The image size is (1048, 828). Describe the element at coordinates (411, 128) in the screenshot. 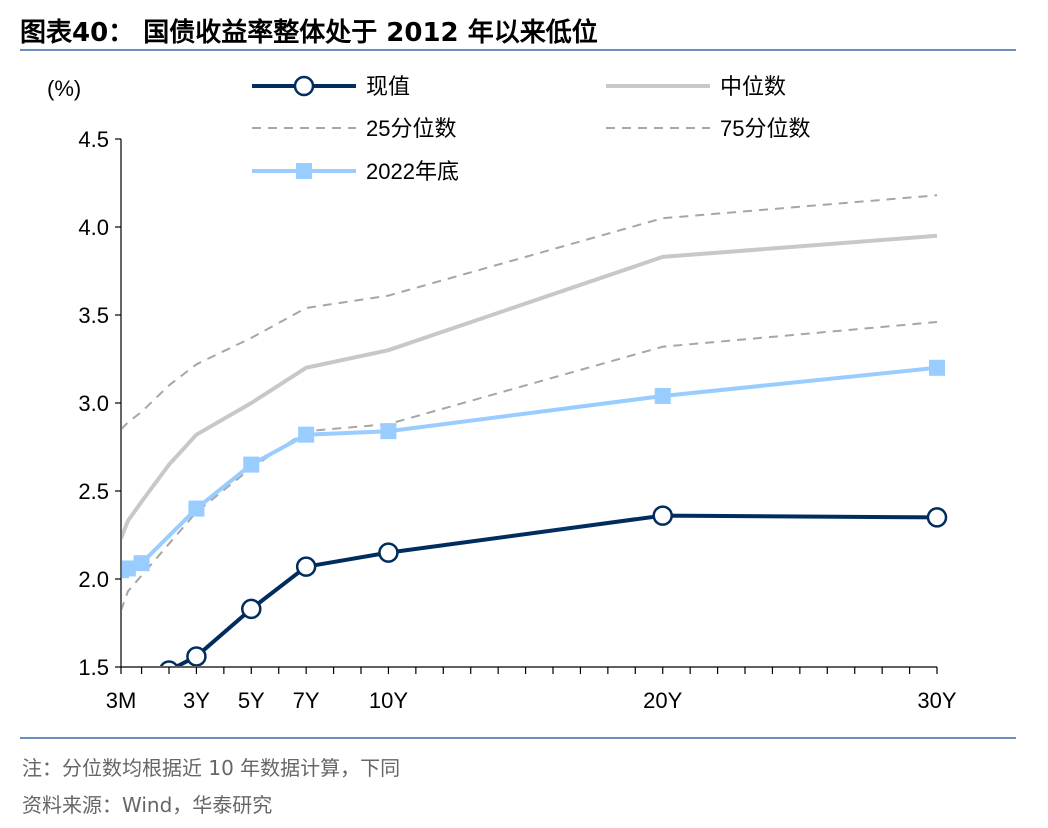

I see `legend-label-p25: 25分位数` at that location.